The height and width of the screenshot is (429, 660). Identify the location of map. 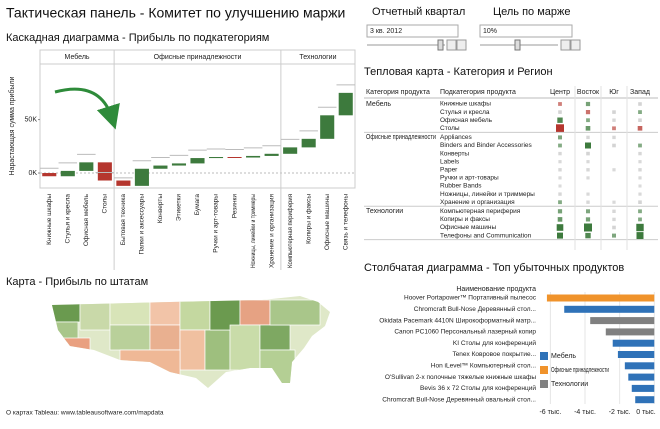
(191, 342).